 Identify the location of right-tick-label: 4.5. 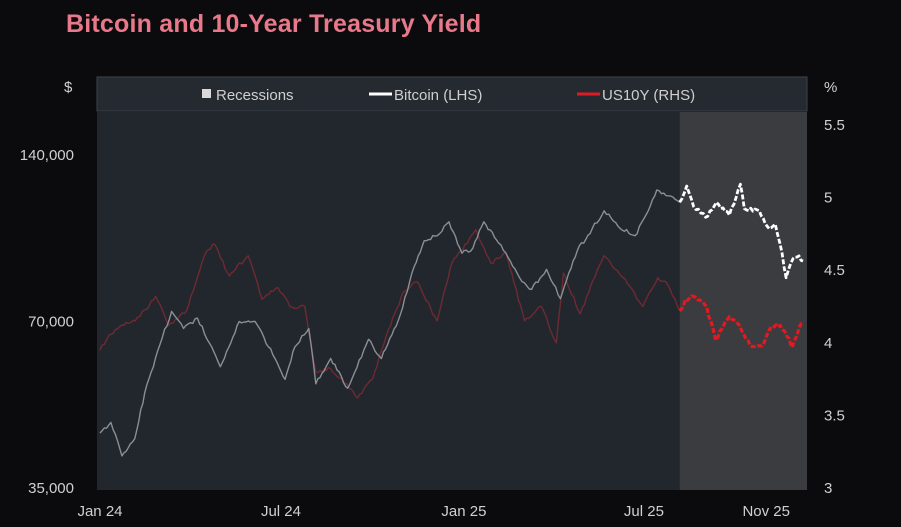
(834, 270).